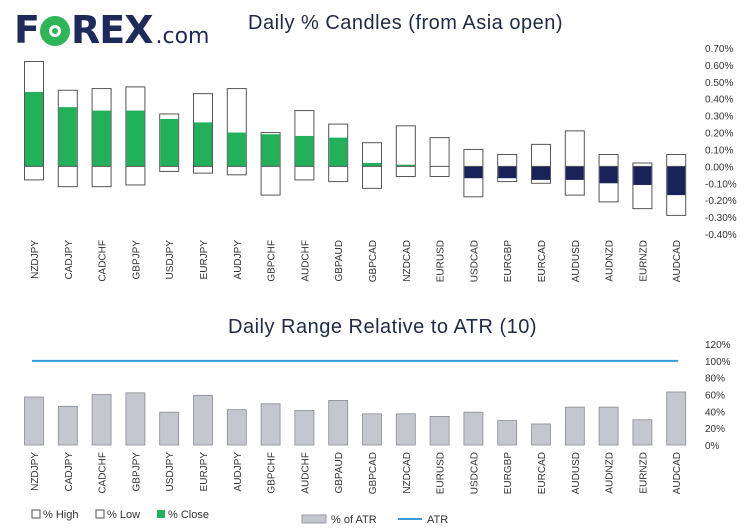 This screenshot has height=532, width=749. What do you see at coordinates (238, 472) in the screenshot?
I see `atr-x-tick-label: AUDJPY` at bounding box center [238, 472].